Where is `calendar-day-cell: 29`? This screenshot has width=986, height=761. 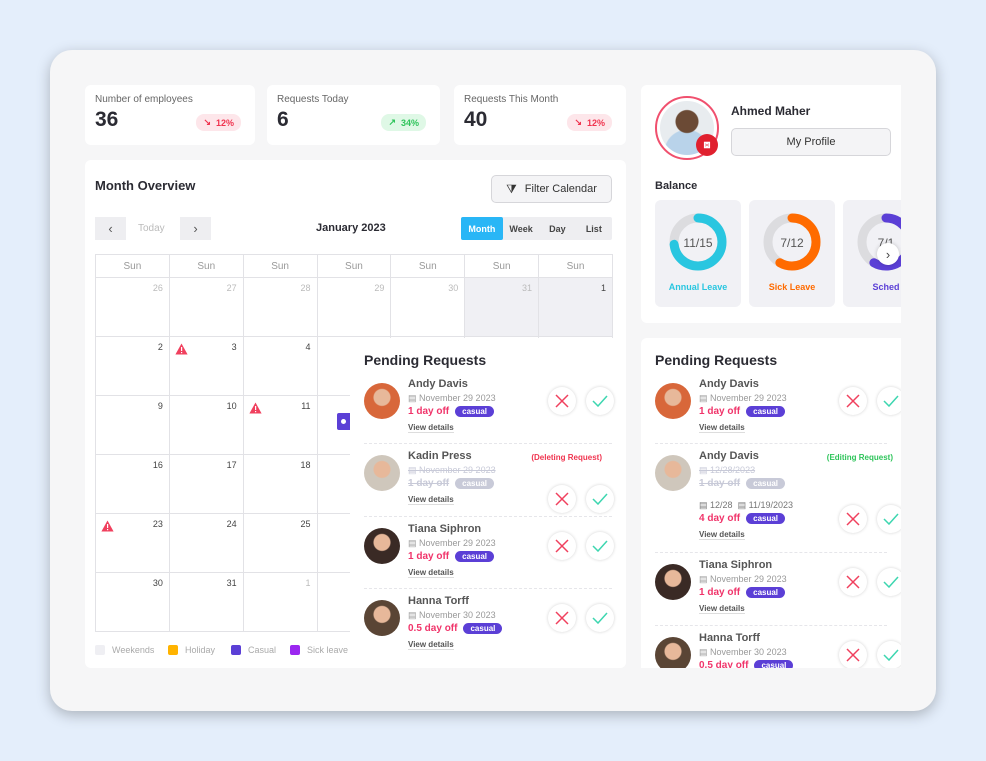
calendar-day-cell: 29 is located at coordinates (354, 307).